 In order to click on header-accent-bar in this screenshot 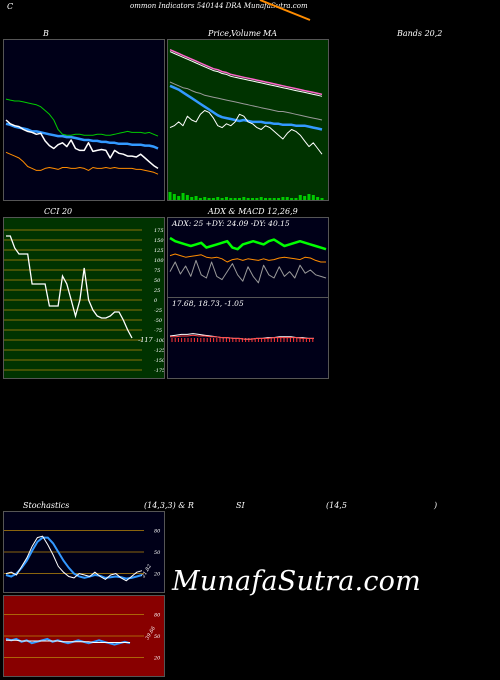, I will do `click(285, 10)`.